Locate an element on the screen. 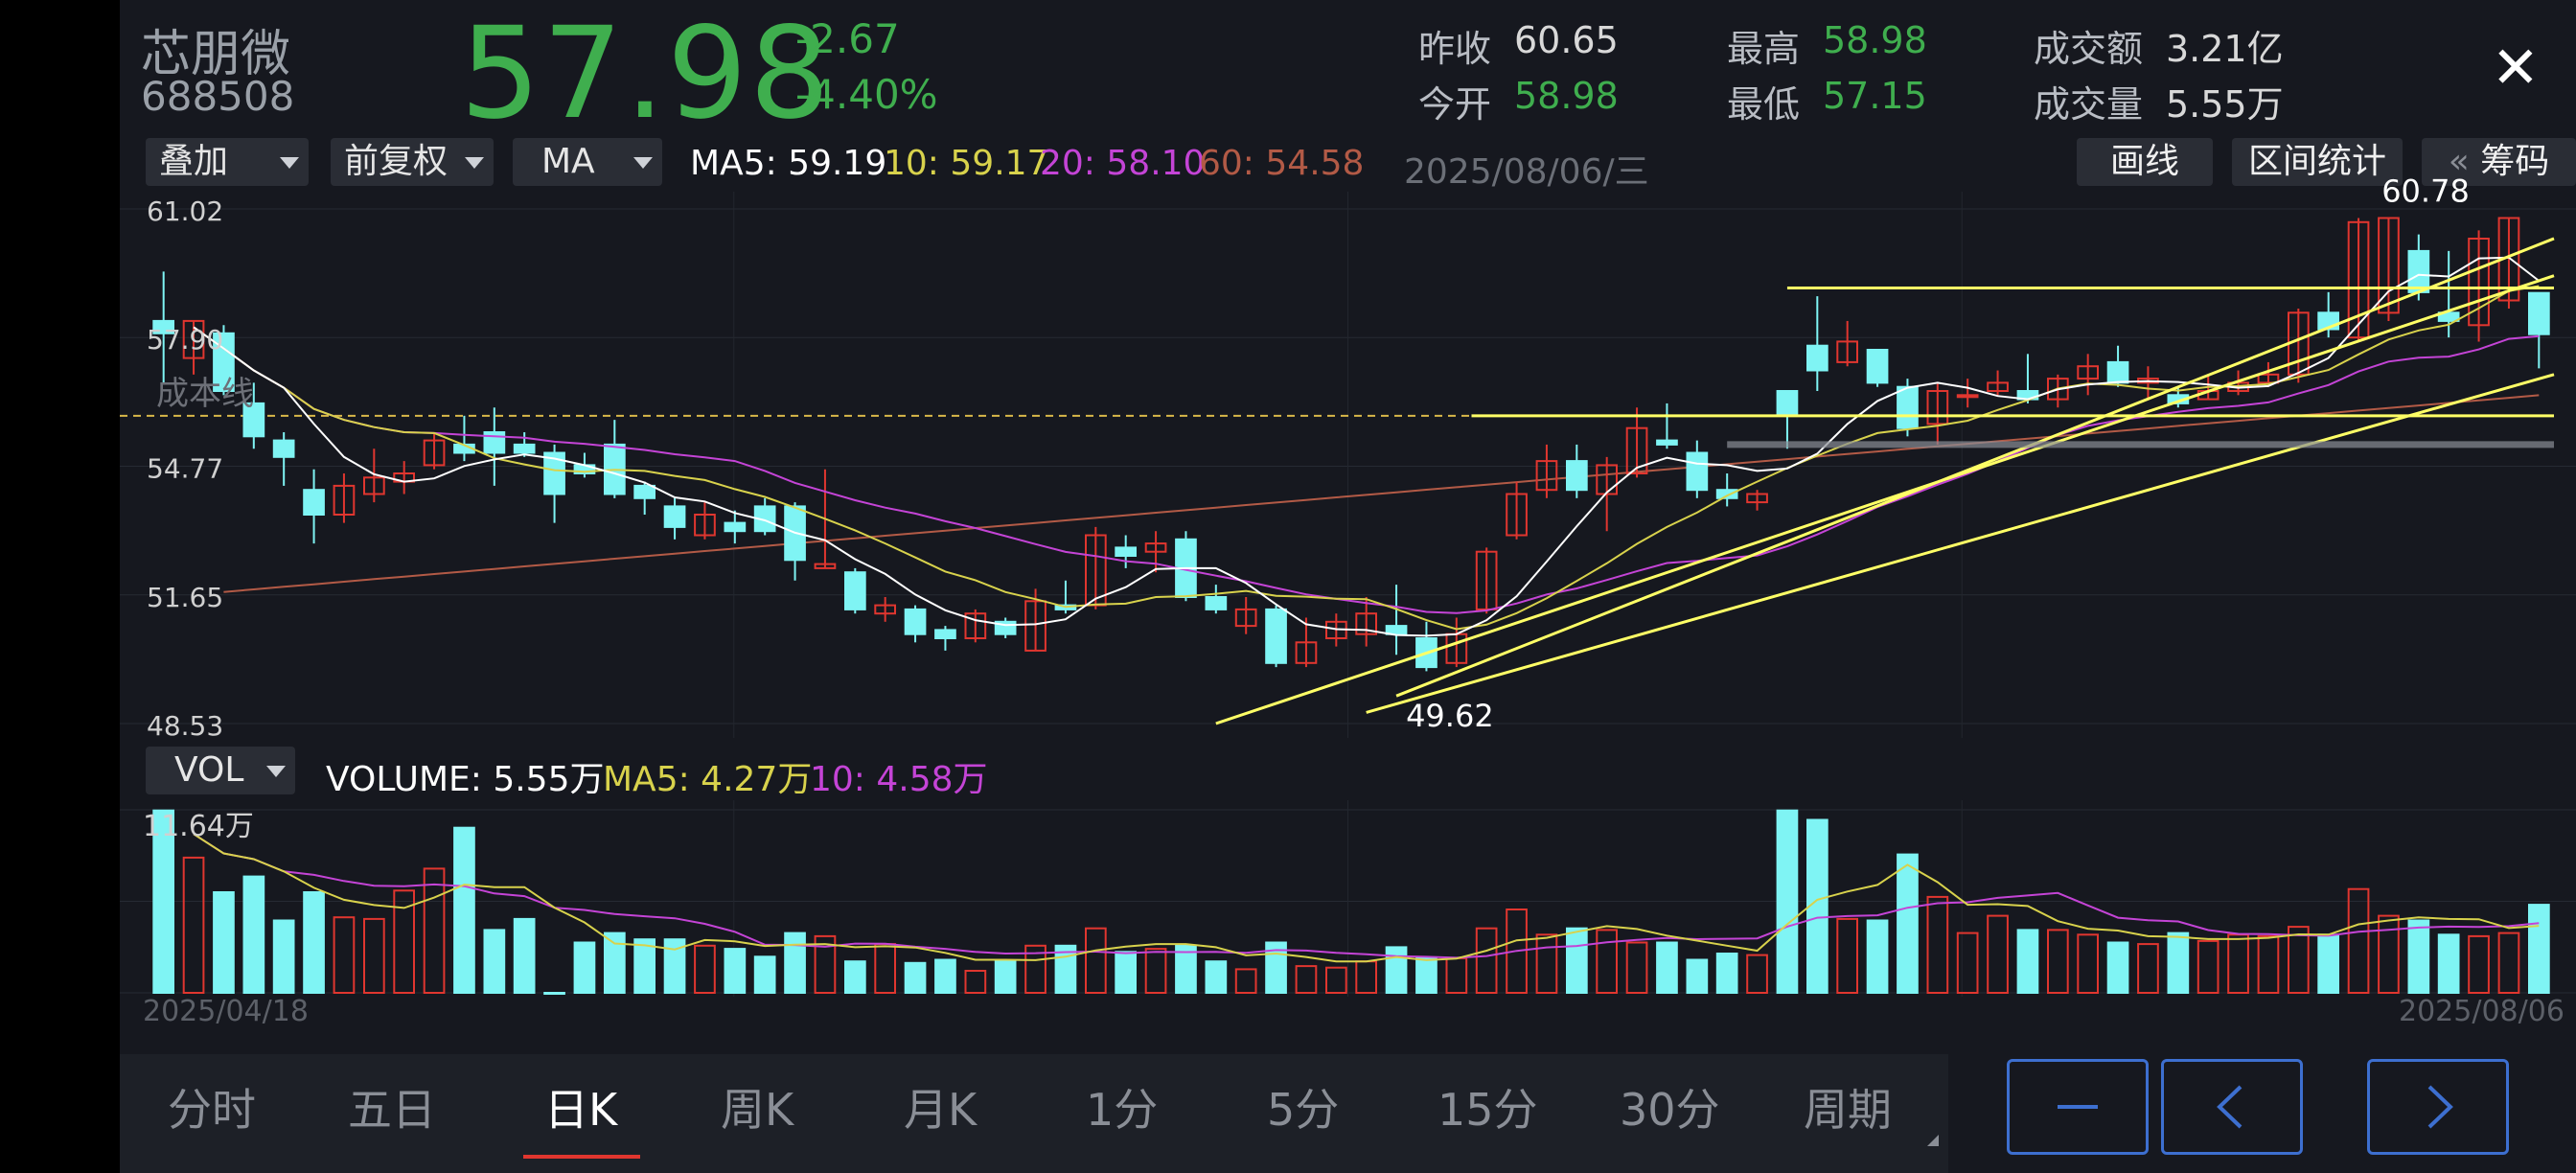 The width and height of the screenshot is (2576, 1173). ma20-legend: 20: 58.10 is located at coordinates (1123, 163).